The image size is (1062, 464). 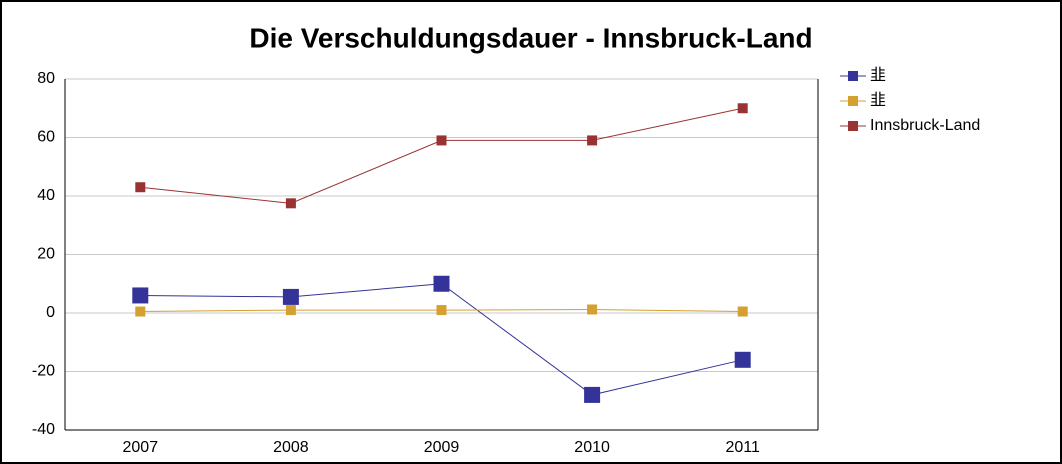 What do you see at coordinates (742, 447) in the screenshot?
I see `x-tick-label: 2011` at bounding box center [742, 447].